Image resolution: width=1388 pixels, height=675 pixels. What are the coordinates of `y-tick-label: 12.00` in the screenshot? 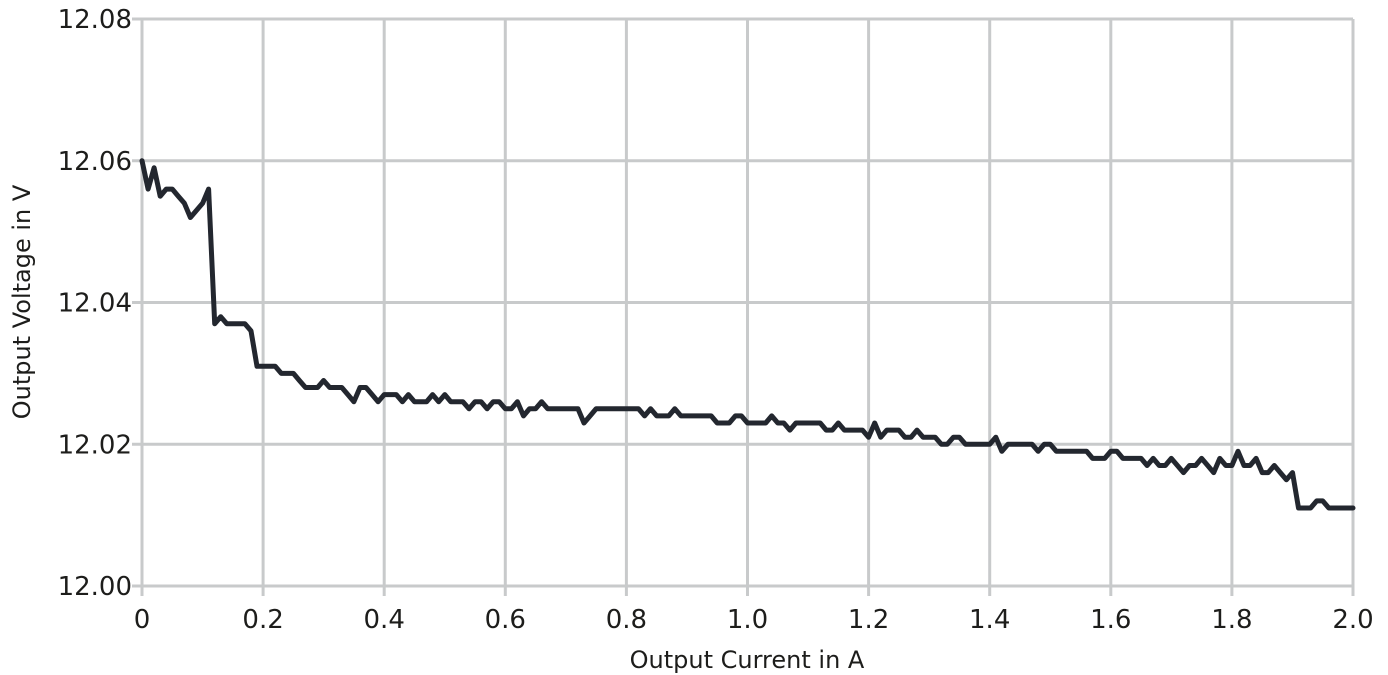 It's located at (95, 587).